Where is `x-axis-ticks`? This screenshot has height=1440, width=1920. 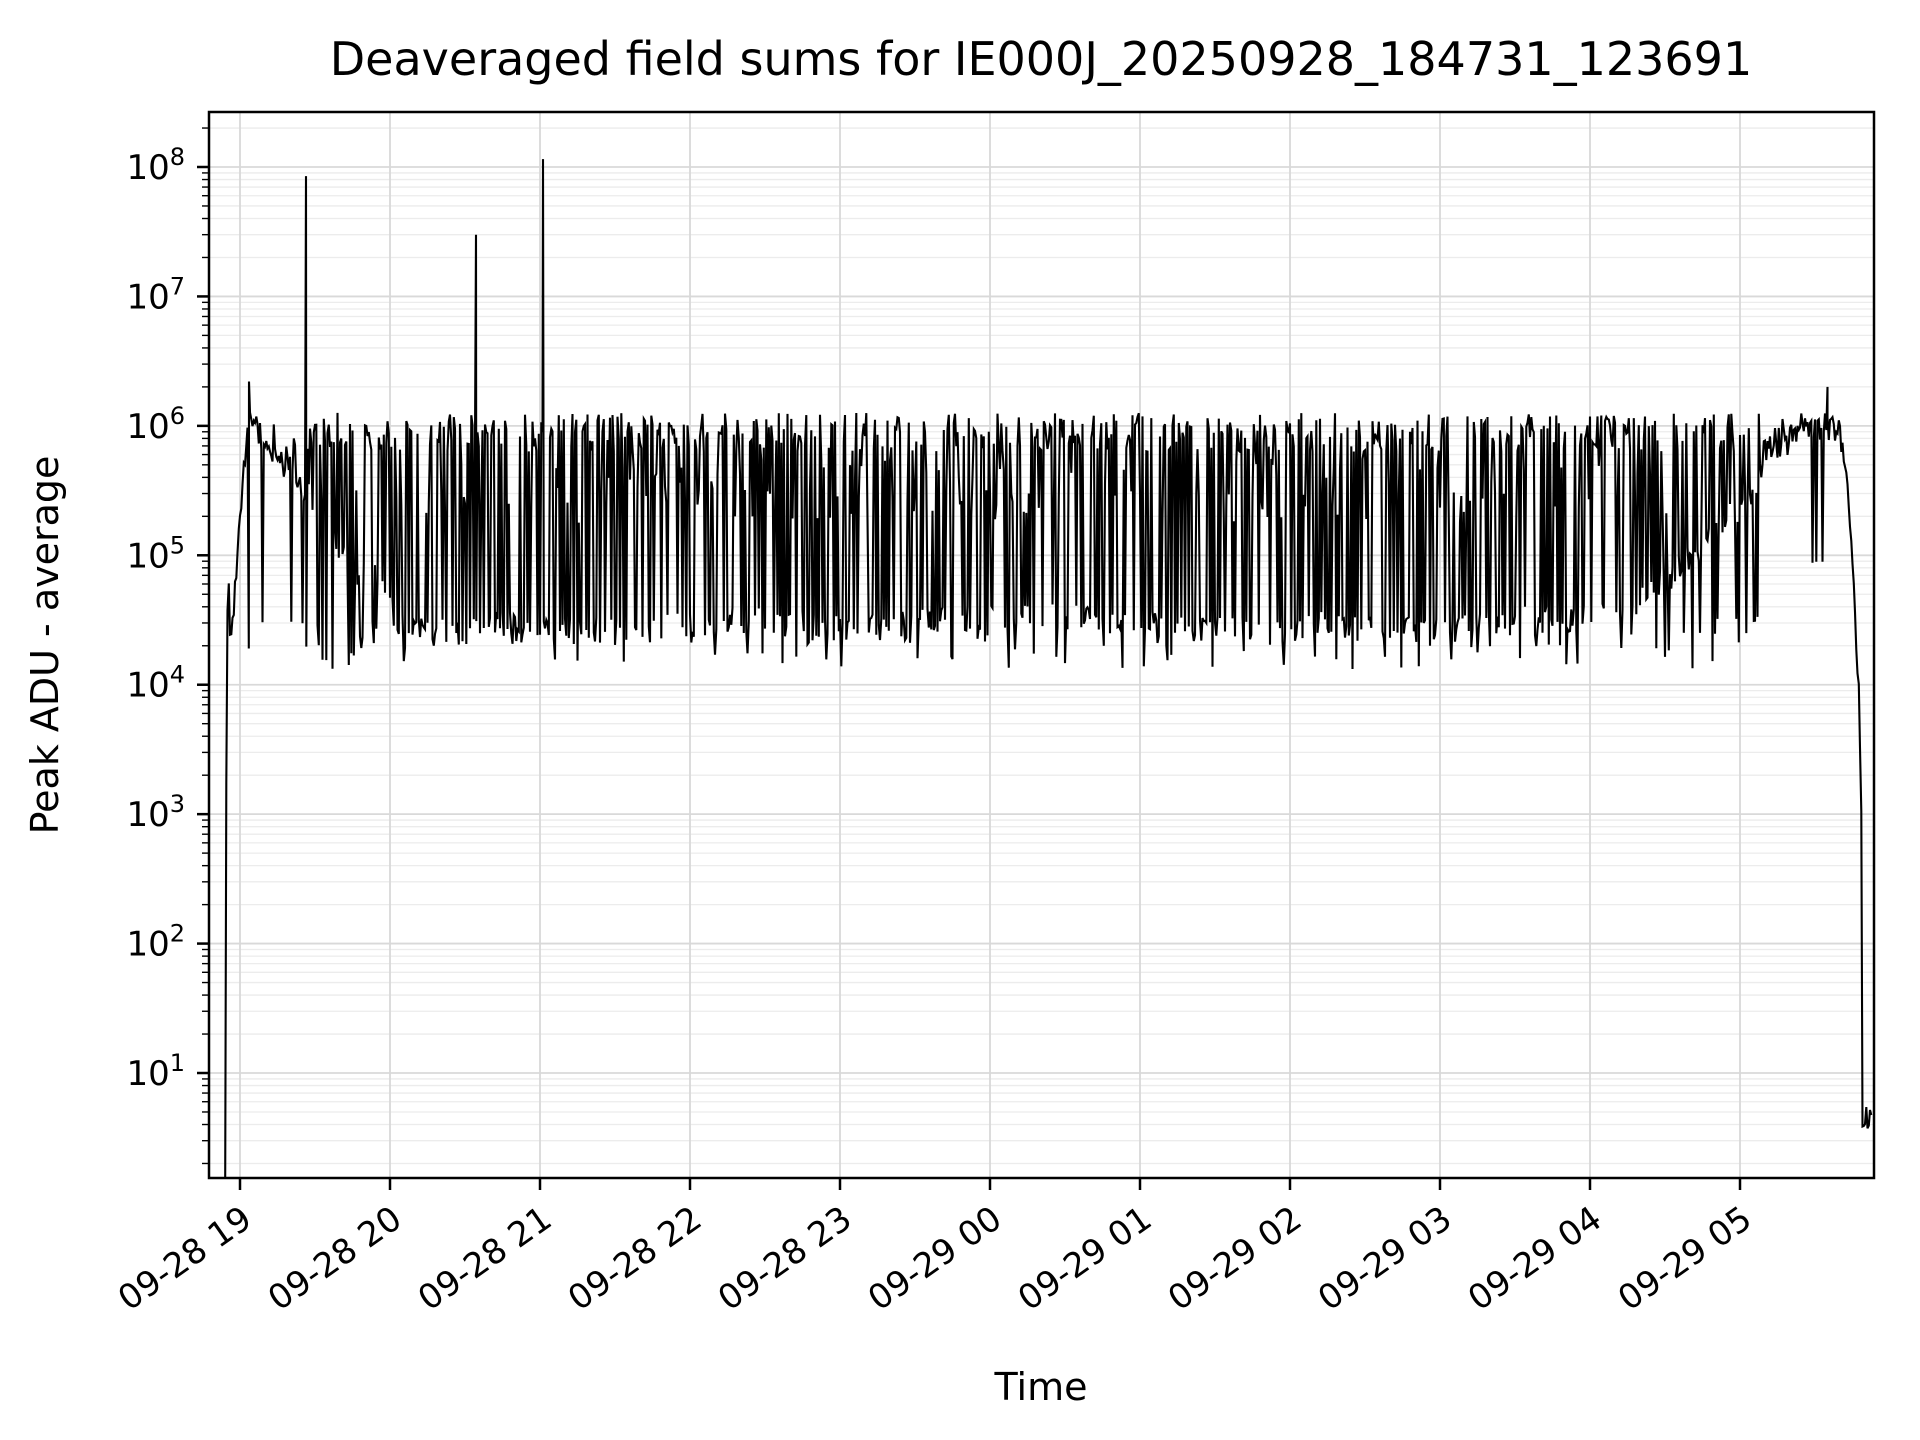
x-axis-ticks is located at coordinates (990, 1184).